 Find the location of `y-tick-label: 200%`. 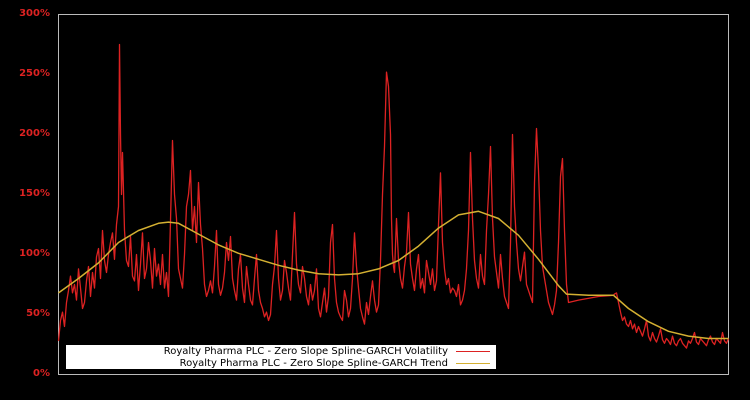

y-tick-label: 200% is located at coordinates (34, 133).